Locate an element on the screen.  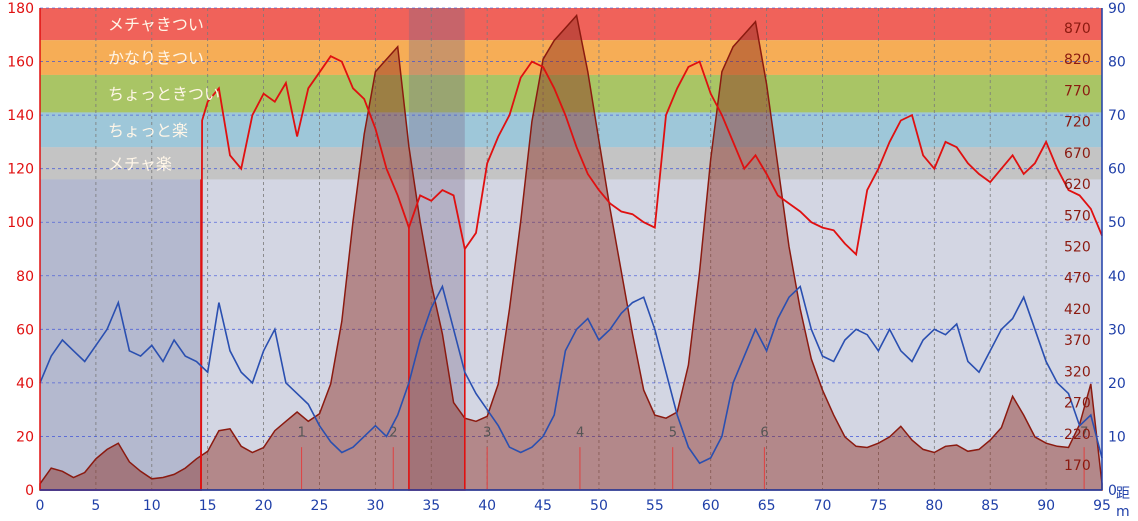
tick-label-altitude: 770 is located at coordinates (1077, 91).